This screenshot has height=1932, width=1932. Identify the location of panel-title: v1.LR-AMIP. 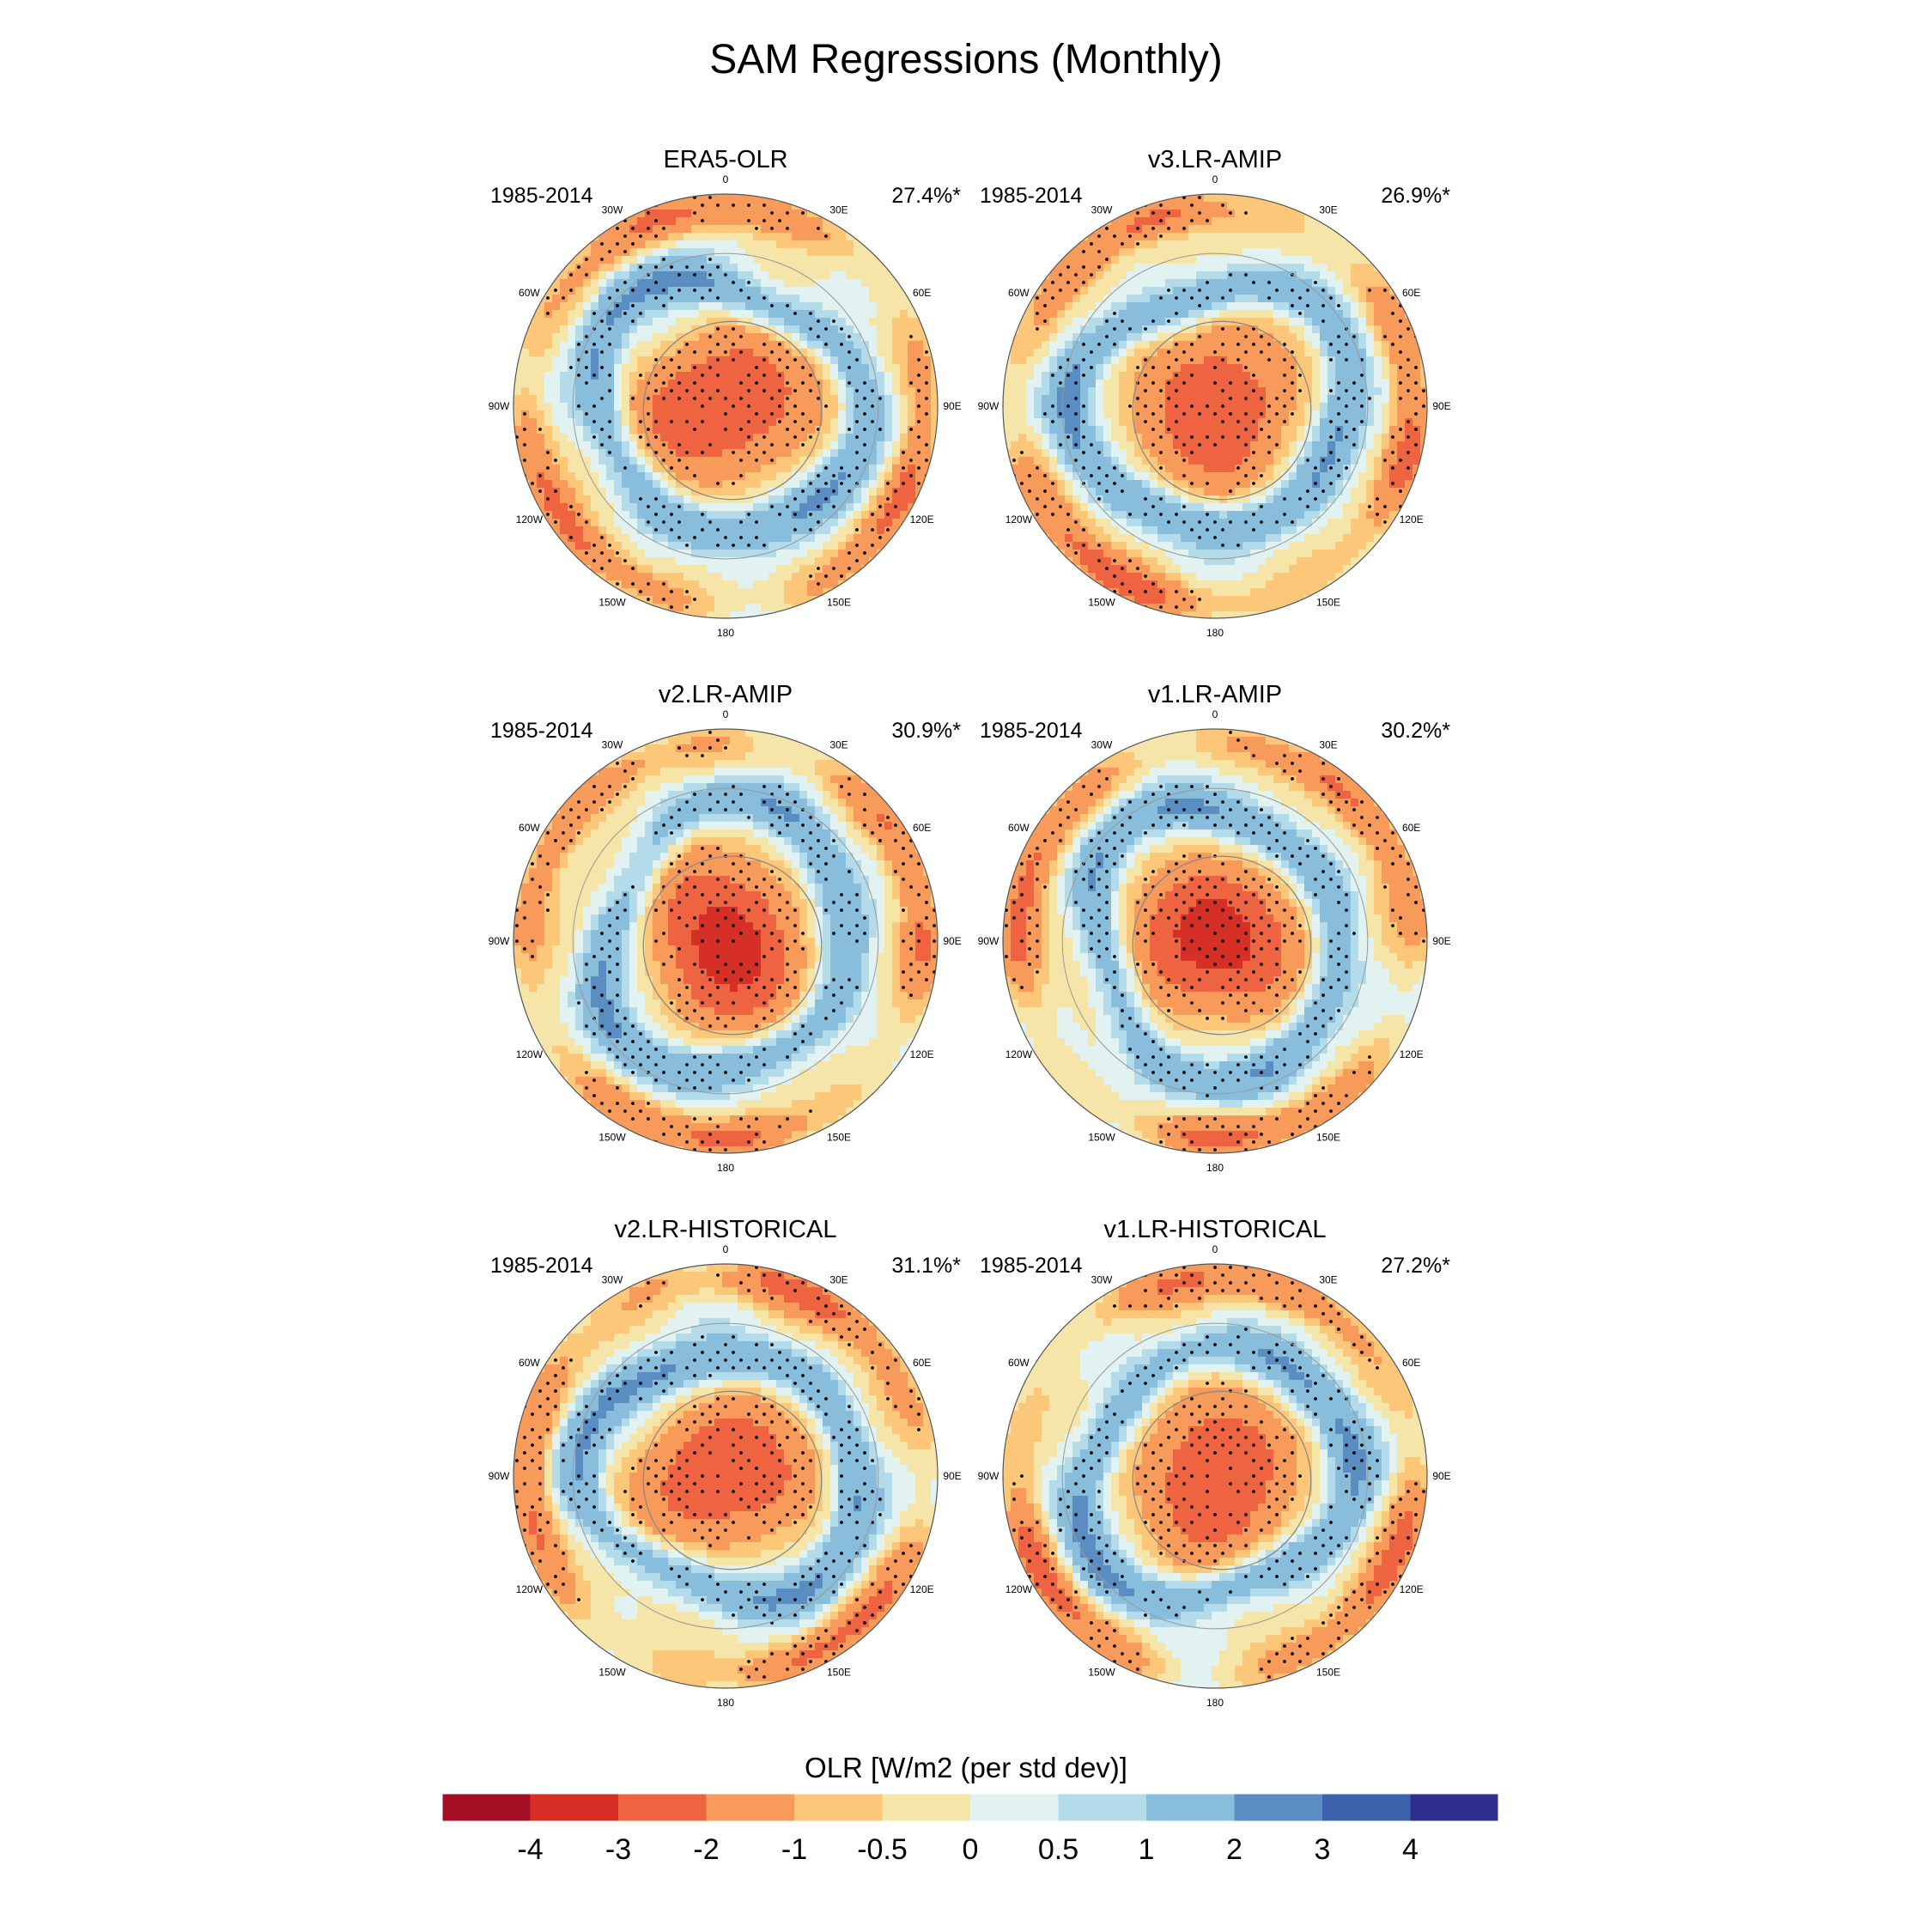
(1215, 695).